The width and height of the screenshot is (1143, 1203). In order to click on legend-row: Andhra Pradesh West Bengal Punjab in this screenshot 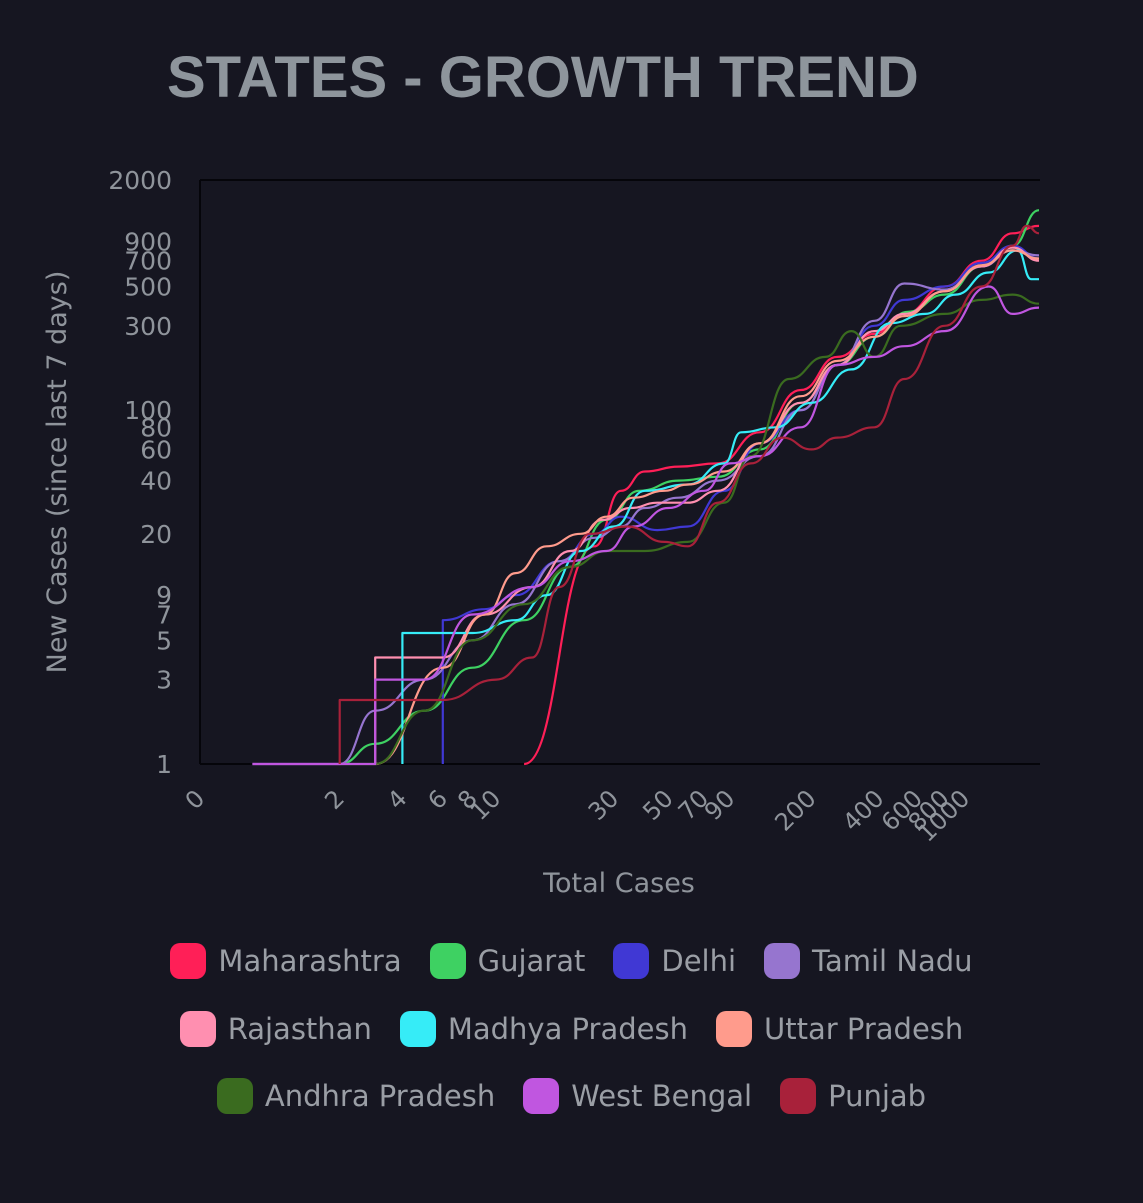, I will do `click(571, 1096)`.